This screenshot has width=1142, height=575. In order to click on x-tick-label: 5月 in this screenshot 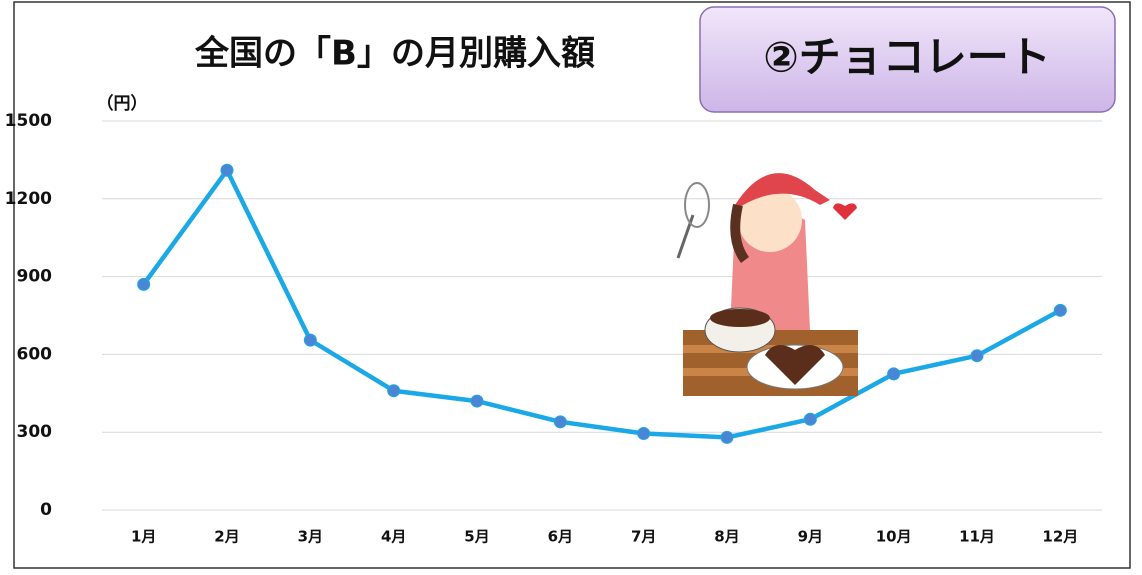, I will do `click(476, 537)`.